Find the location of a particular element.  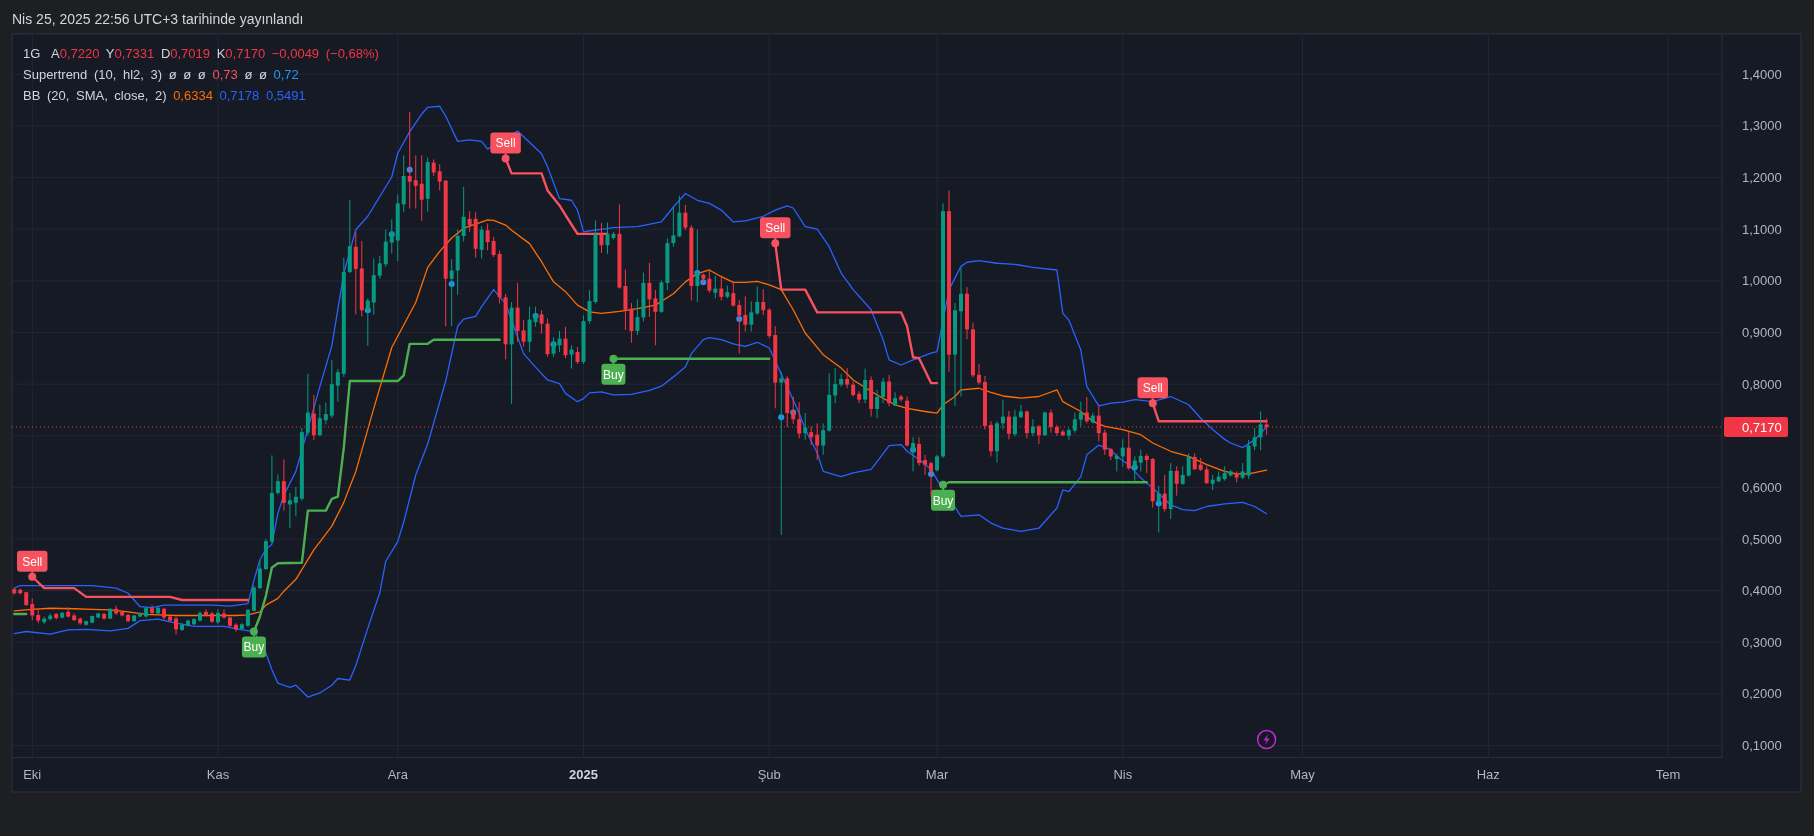

x-tick-label: Şub is located at coordinates (769, 774).